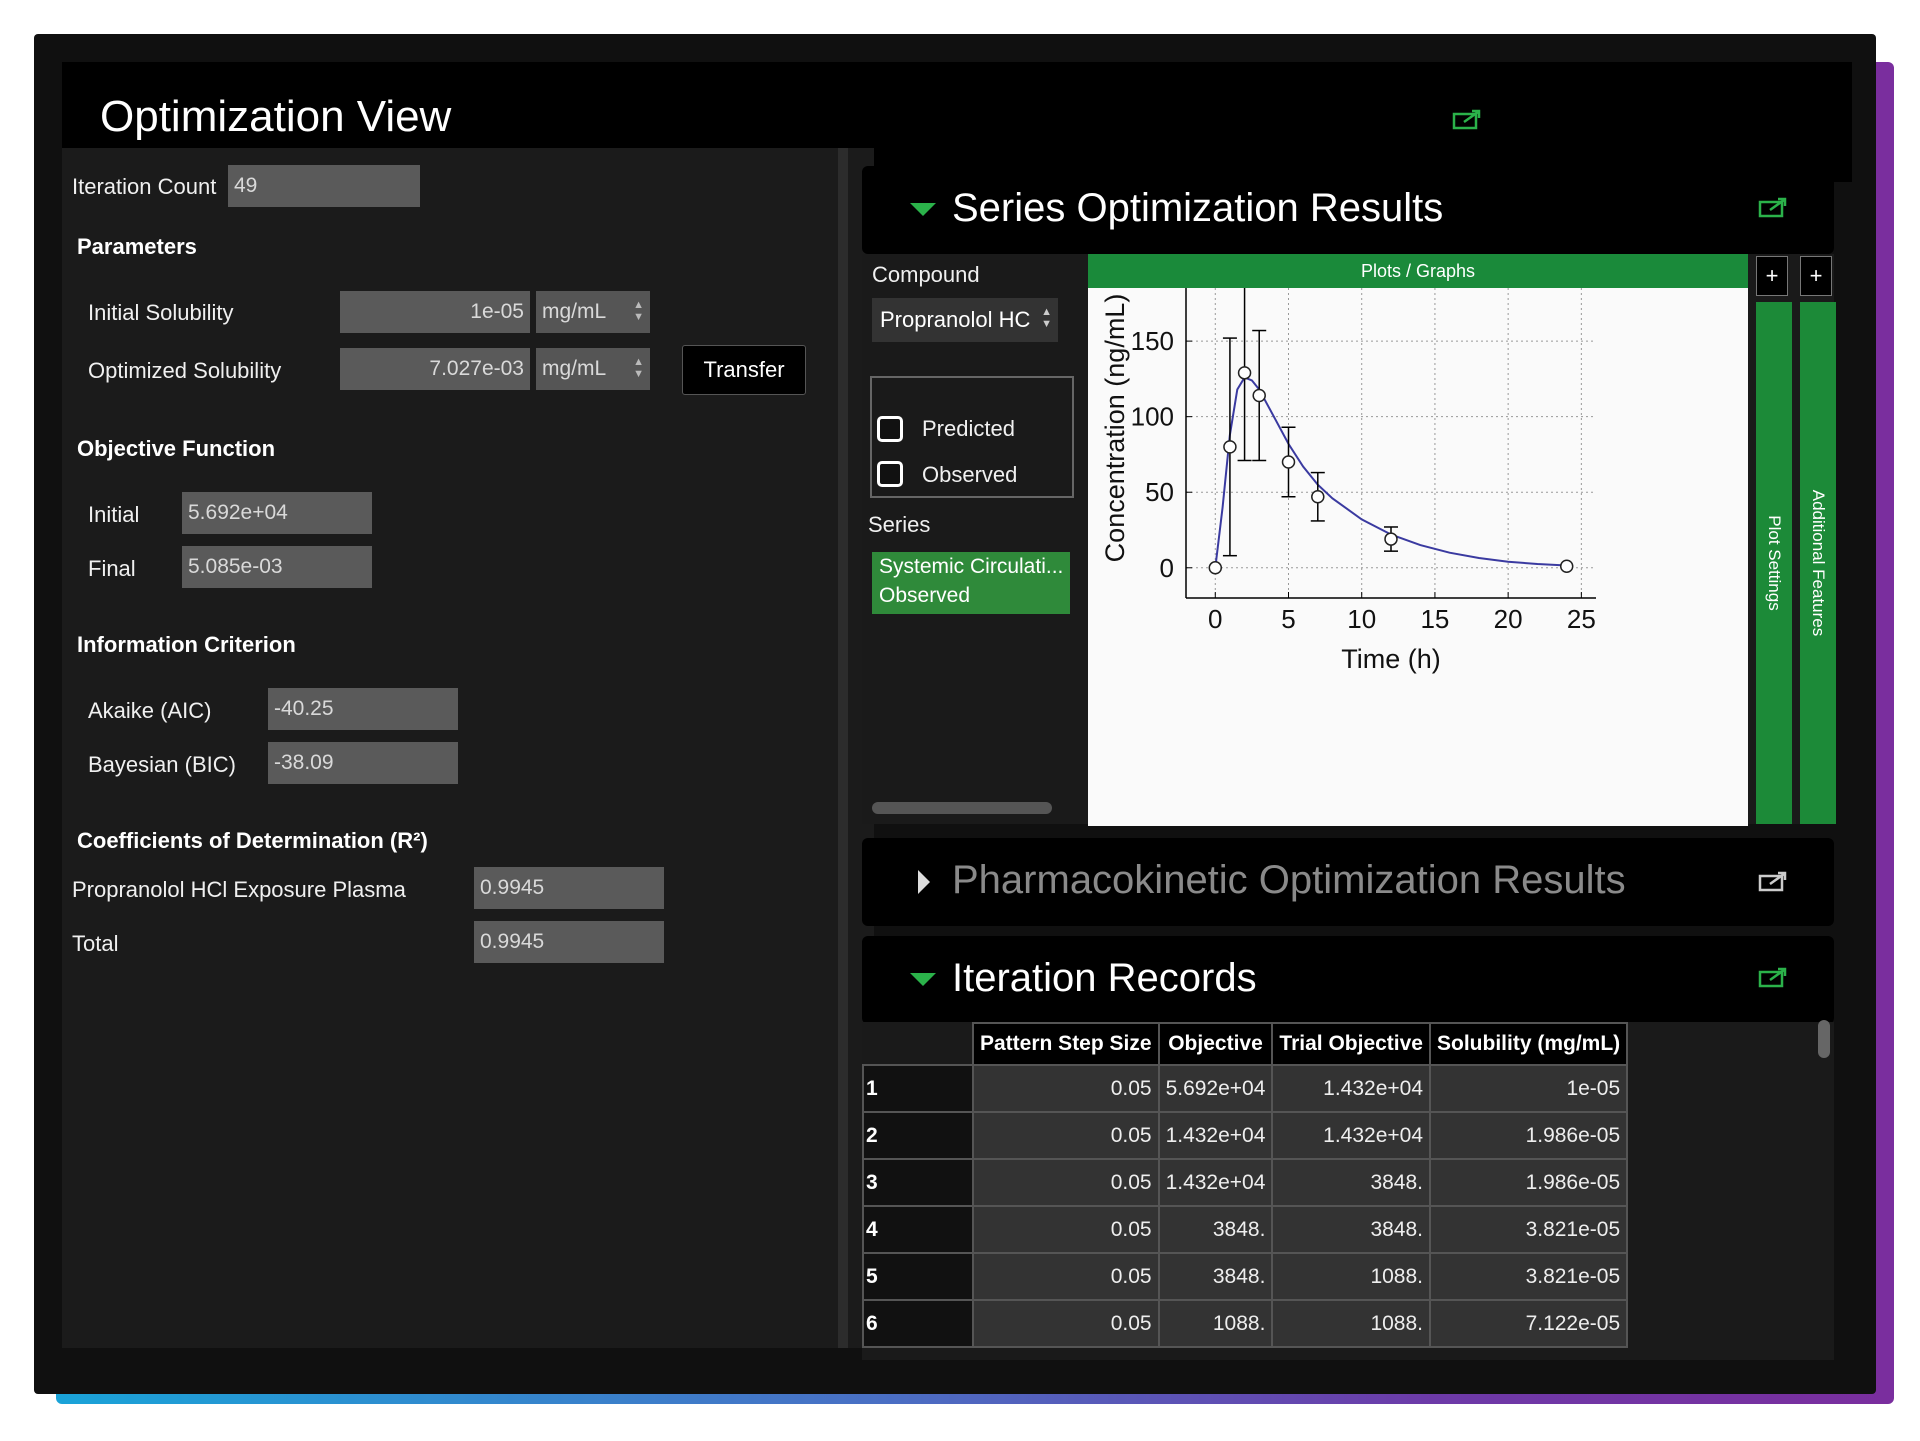 The image size is (1920, 1441). What do you see at coordinates (574, 311) in the screenshot?
I see `unit-label: mg/mL` at bounding box center [574, 311].